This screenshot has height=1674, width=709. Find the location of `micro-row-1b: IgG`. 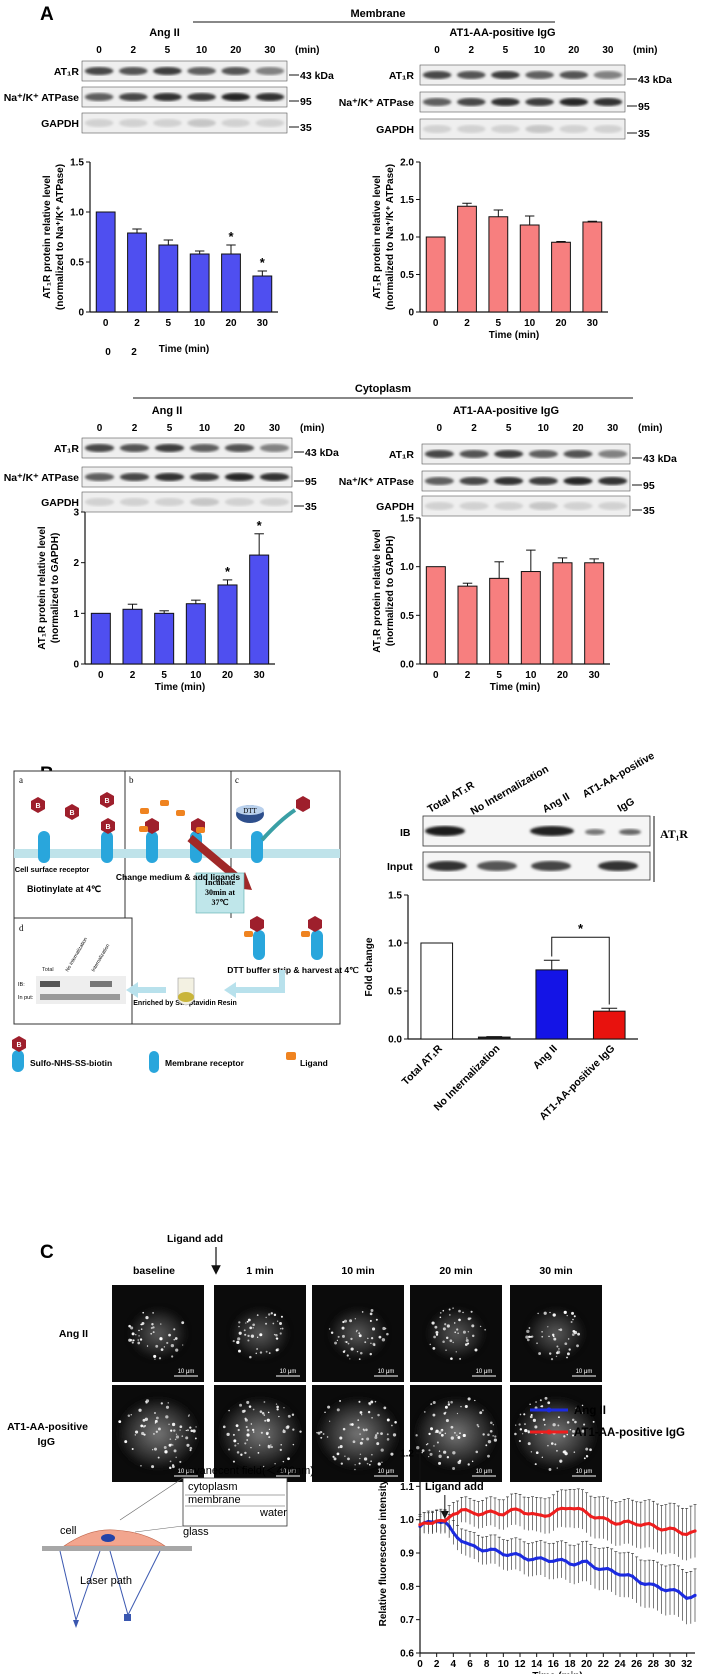

micro-row-1b: IgG is located at coordinates (47, 1442).